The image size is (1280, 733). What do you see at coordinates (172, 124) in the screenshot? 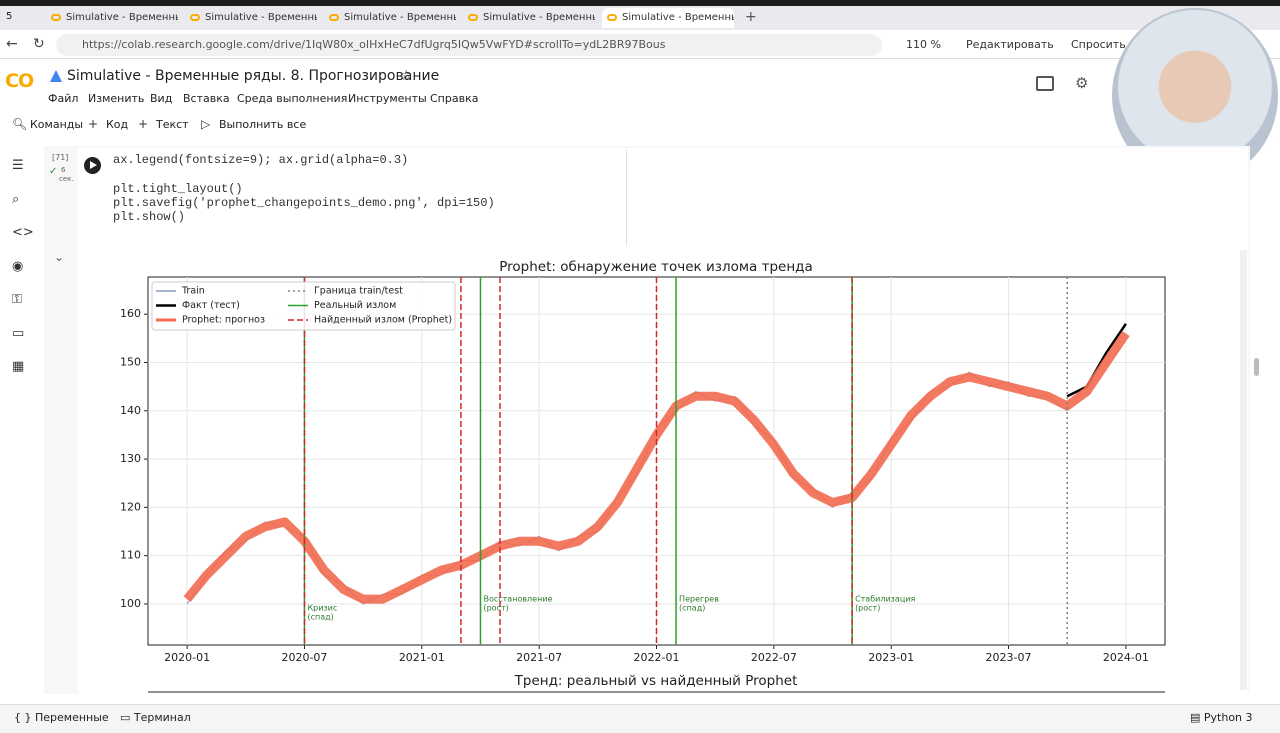
I see `toolbar-button: Текст` at bounding box center [172, 124].